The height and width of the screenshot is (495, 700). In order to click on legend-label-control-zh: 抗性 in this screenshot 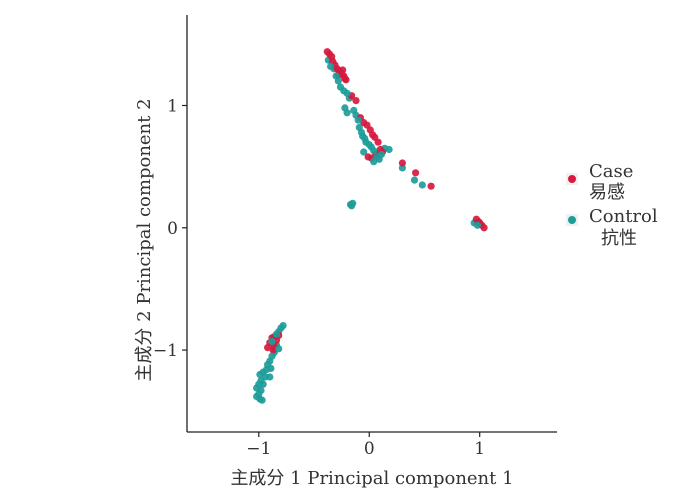, I will do `click(619, 238)`.